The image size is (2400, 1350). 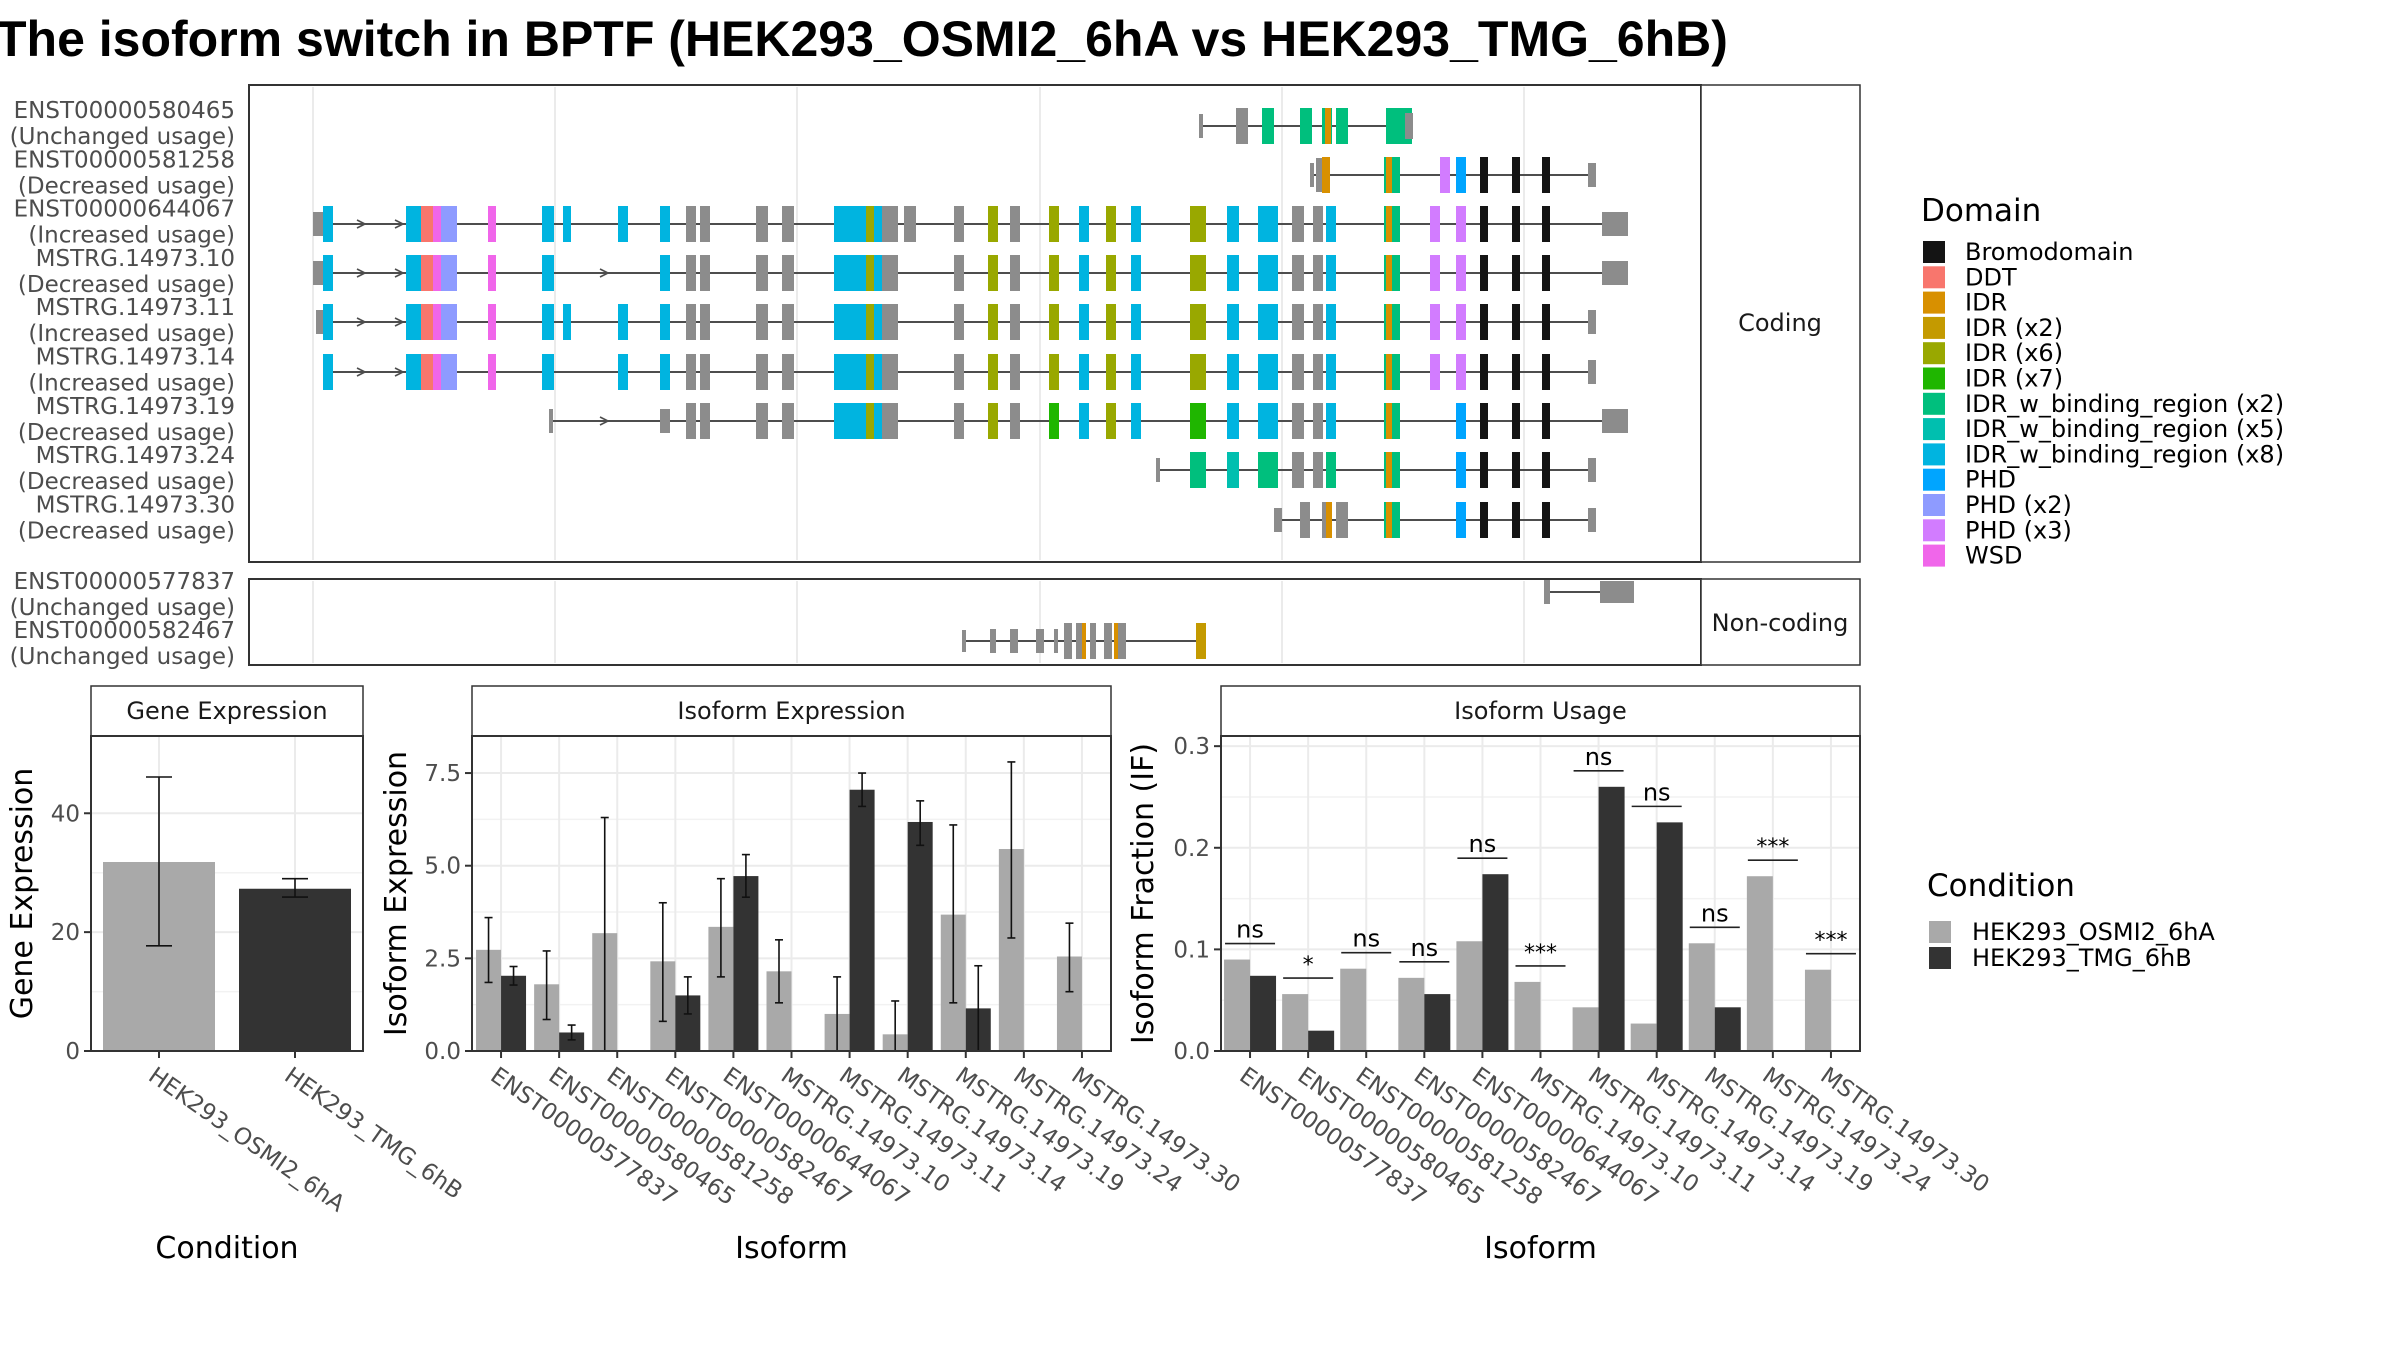 I want to click on domain-legend-label: IDR (x6), so click(x=2014, y=353).